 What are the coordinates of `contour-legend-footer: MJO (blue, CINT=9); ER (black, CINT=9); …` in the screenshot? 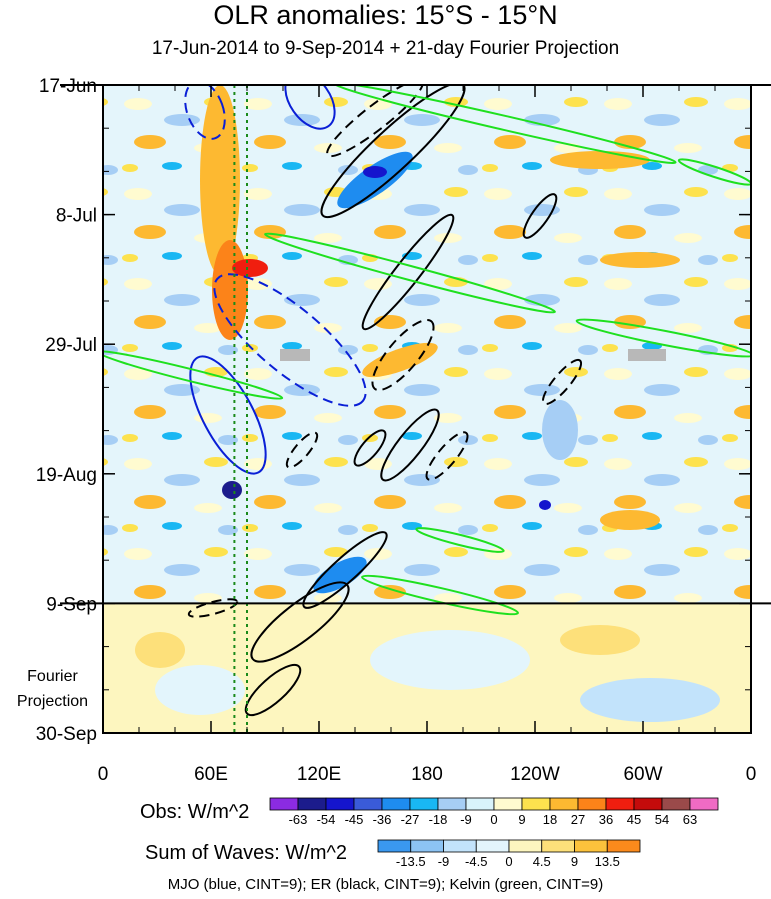 It's located at (385, 884).